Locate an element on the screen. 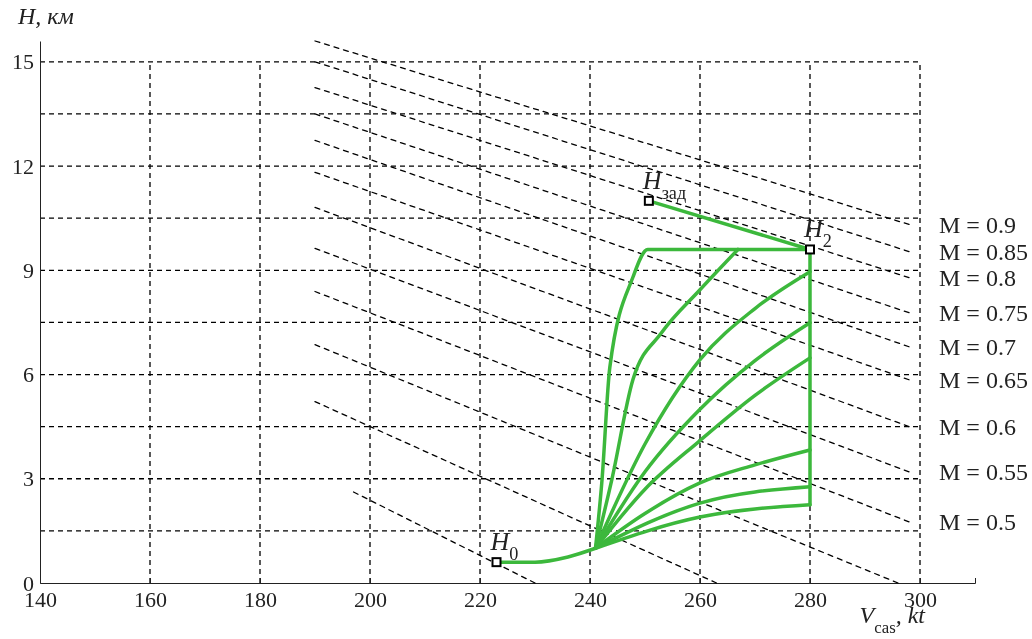  y-tick-label: 15 is located at coordinates (23, 62).